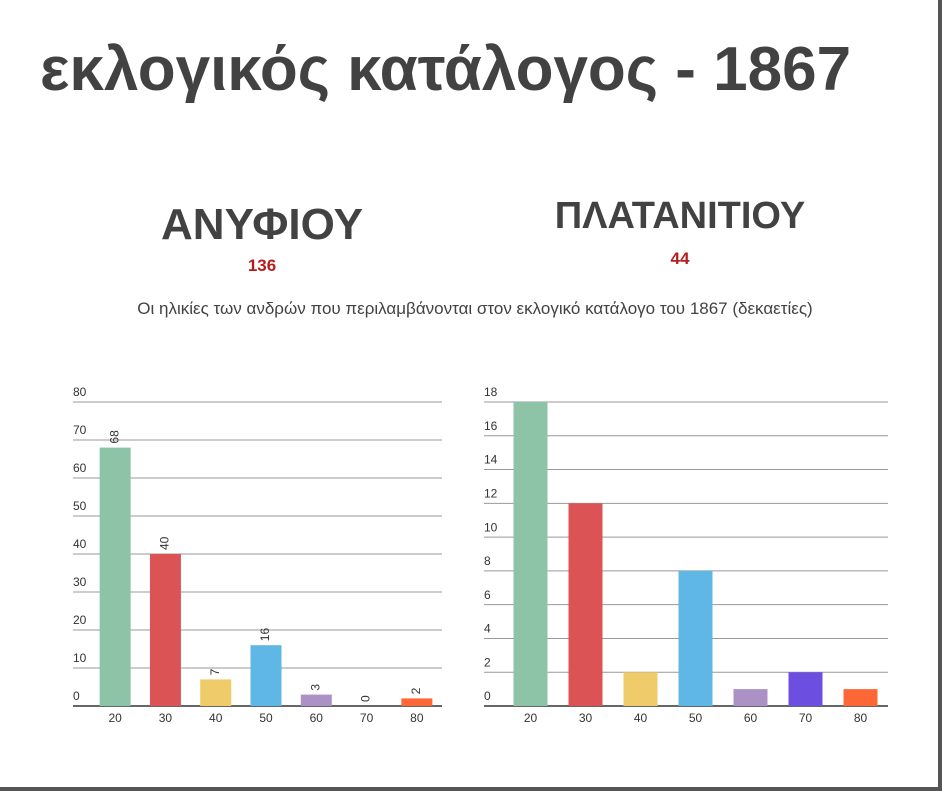 The image size is (942, 791). I want to click on y-tick-label: 60, so click(80, 468).